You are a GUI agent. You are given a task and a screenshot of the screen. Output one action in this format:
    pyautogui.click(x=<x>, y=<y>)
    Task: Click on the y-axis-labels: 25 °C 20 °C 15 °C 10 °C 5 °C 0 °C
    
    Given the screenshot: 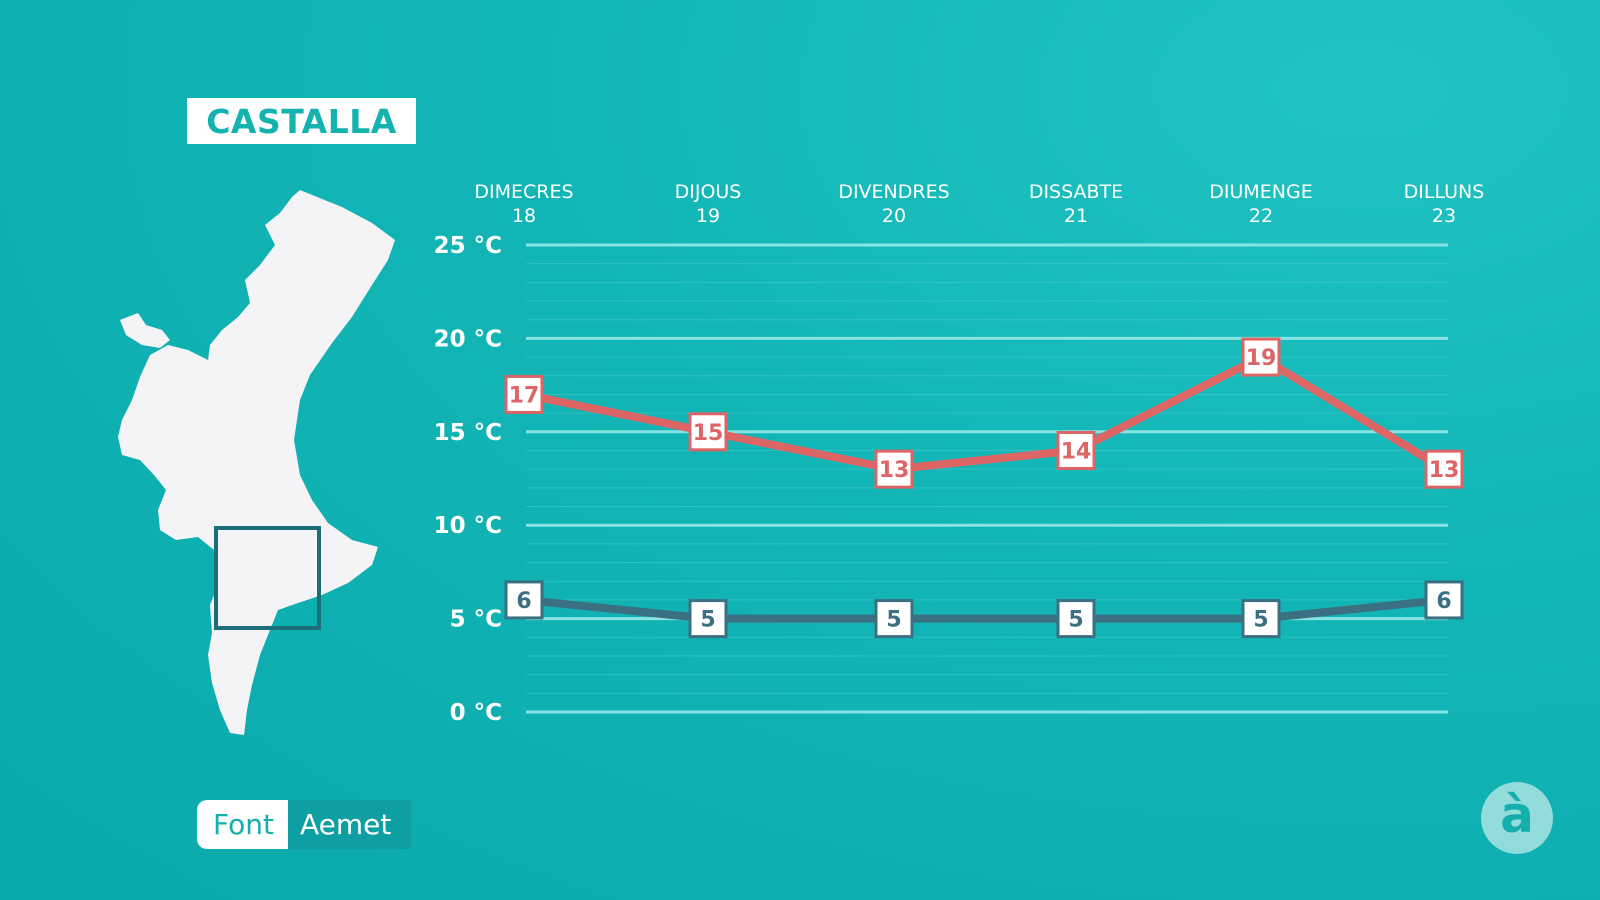 What is the action you would take?
    pyautogui.click(x=468, y=479)
    